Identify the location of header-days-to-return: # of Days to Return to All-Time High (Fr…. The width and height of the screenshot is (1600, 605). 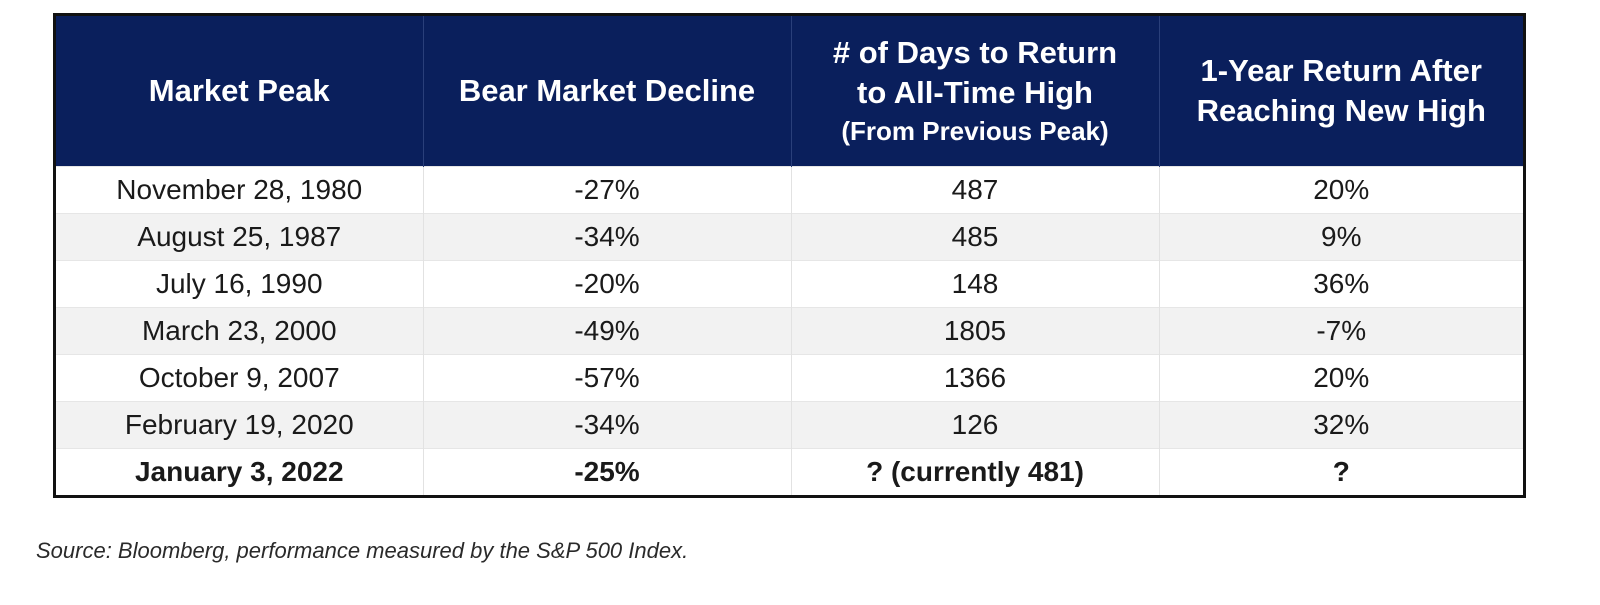
(975, 91).